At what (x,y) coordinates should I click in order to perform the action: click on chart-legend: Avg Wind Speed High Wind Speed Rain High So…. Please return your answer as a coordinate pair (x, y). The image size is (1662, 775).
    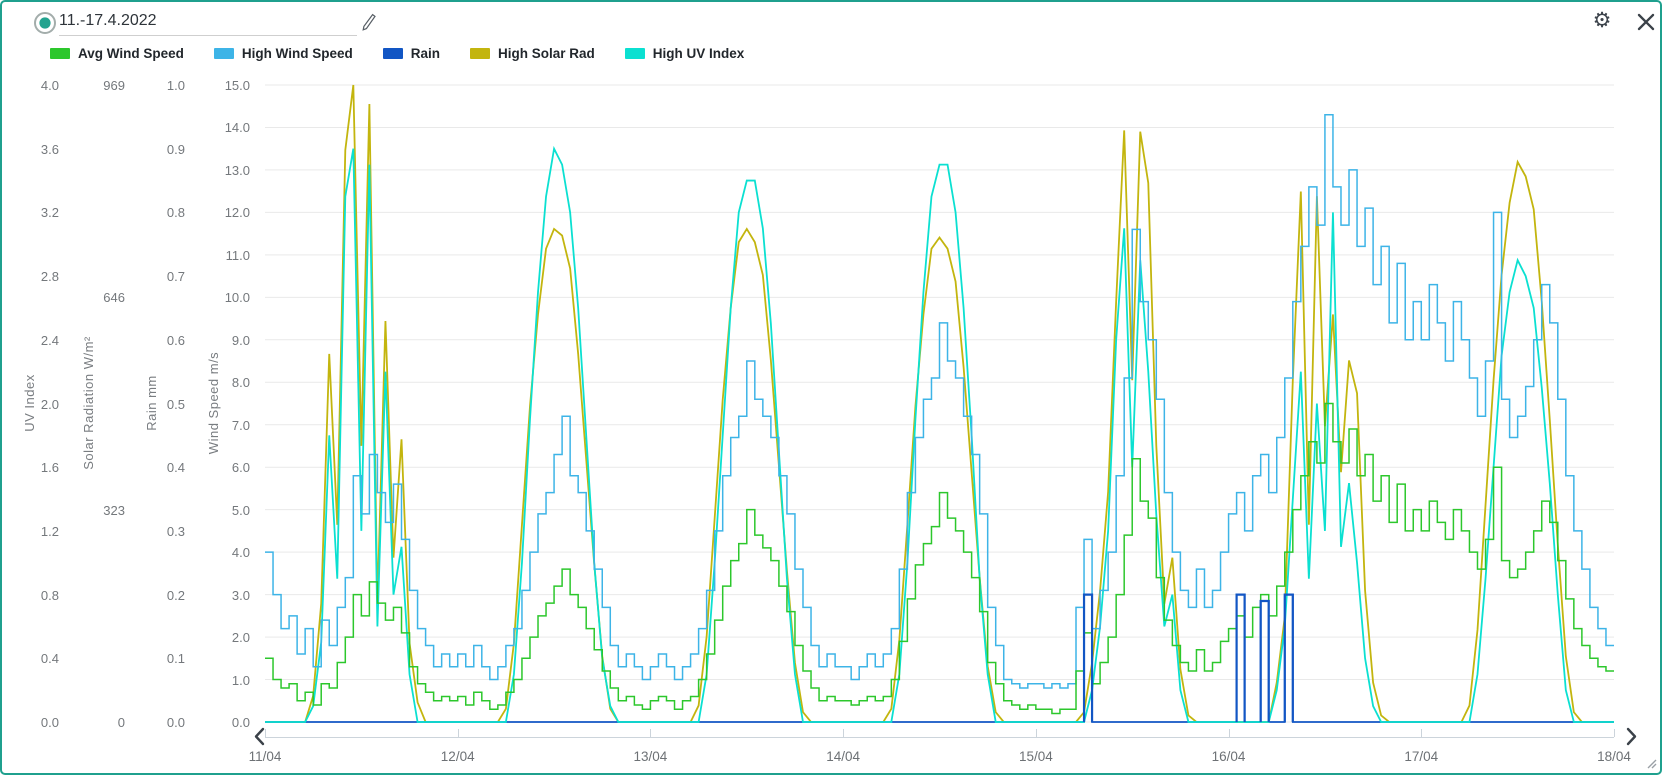
    Looking at the image, I should click on (397, 53).